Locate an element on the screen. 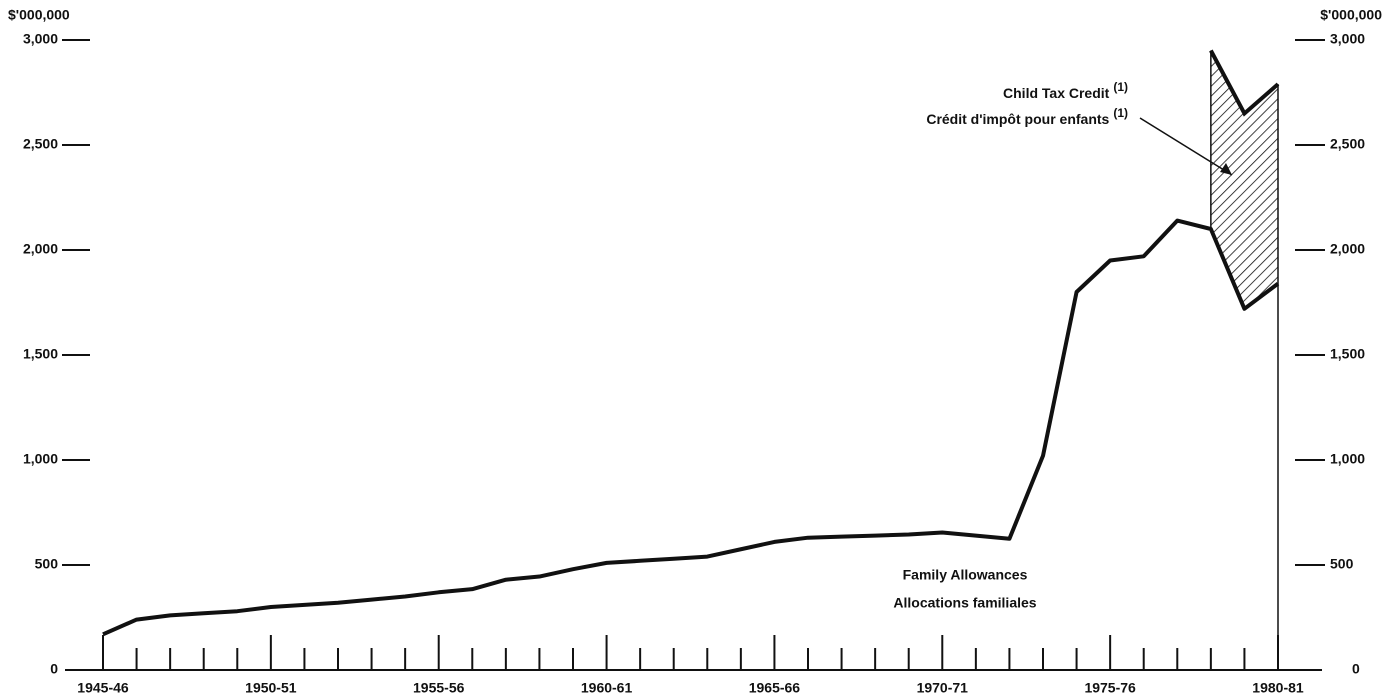  x-tick-label: 1955-56 is located at coordinates (439, 688).